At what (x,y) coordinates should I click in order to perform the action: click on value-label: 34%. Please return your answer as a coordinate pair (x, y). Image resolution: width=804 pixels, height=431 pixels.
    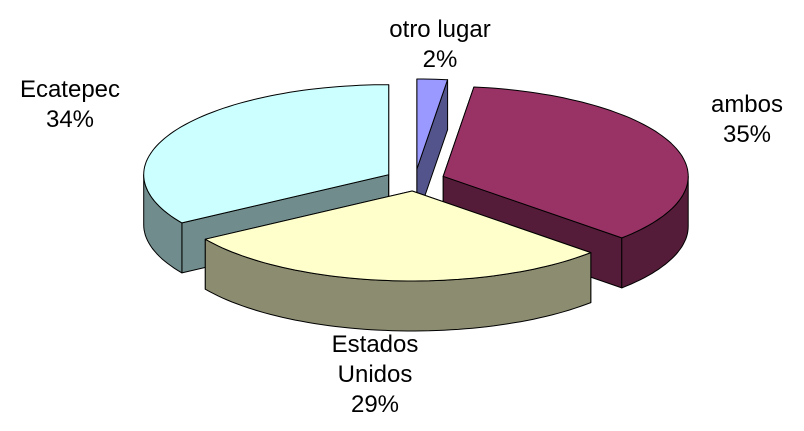
    Looking at the image, I should click on (70, 119).